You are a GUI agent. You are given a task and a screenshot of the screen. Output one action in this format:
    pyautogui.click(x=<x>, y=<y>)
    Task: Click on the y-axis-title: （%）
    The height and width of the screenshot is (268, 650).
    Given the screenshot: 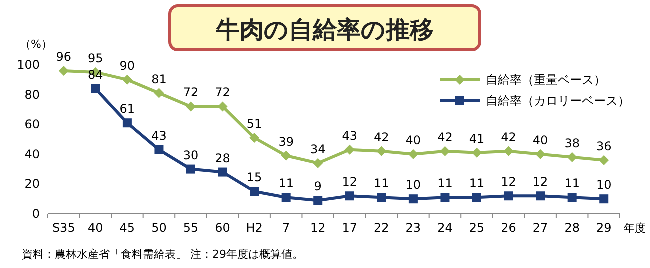 What is the action you would take?
    pyautogui.click(x=36, y=44)
    